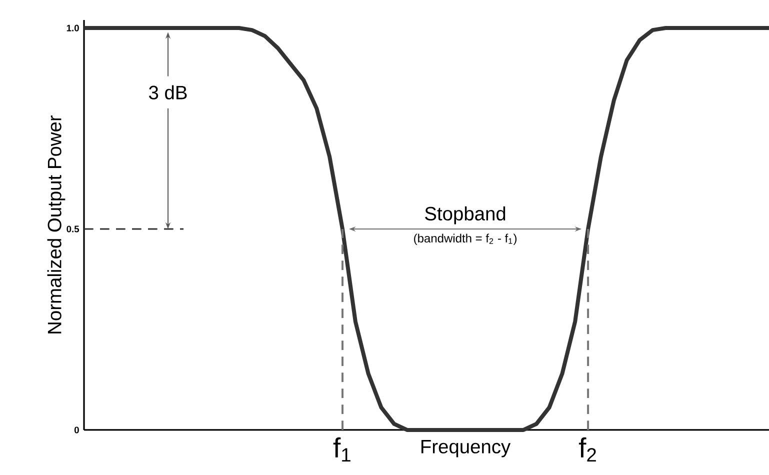 The width and height of the screenshot is (769, 475). What do you see at coordinates (56, 224) in the screenshot?
I see `y-axis-title: Normalized Output Power` at bounding box center [56, 224].